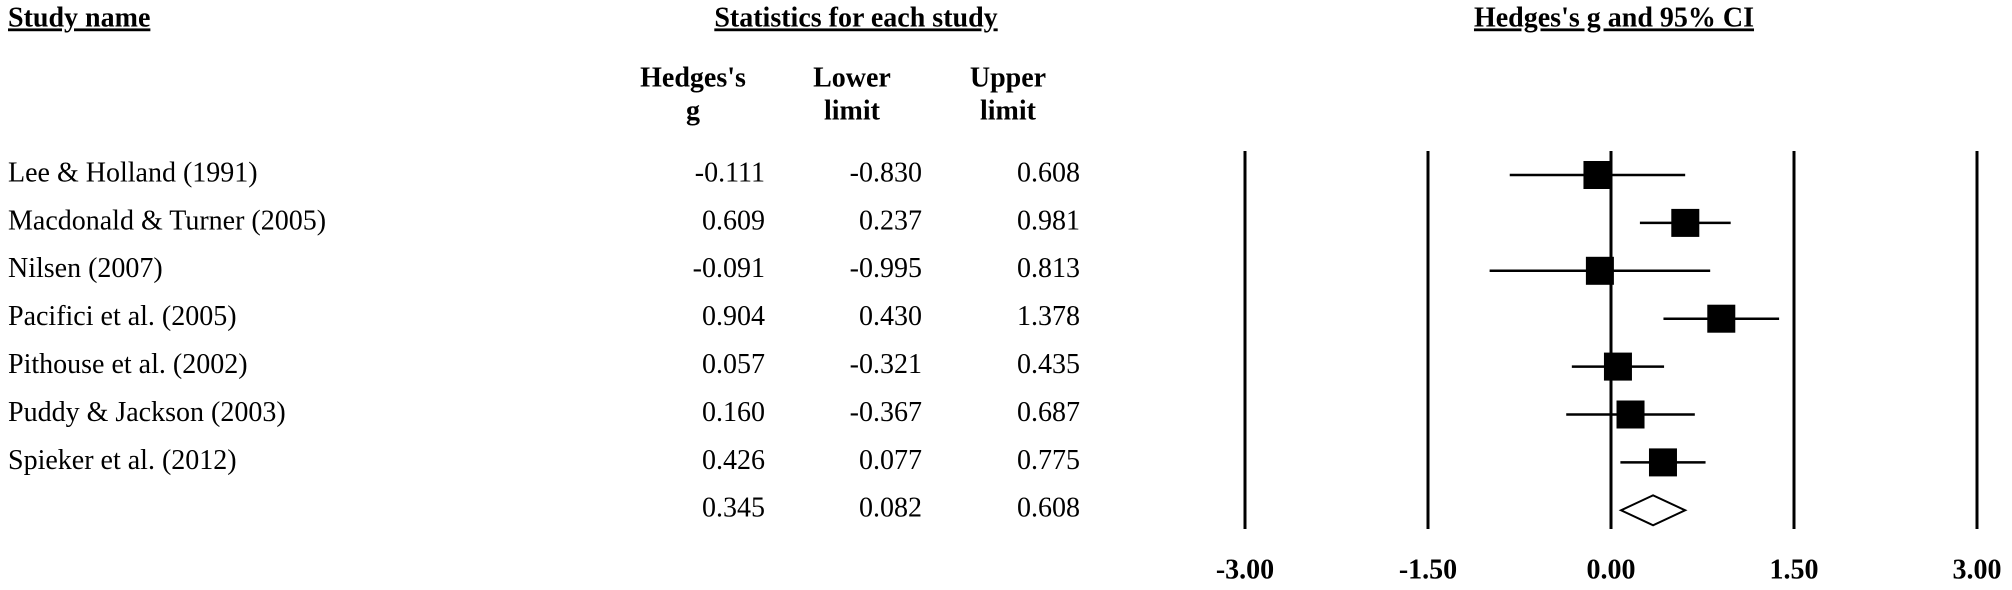  What do you see at coordinates (1245, 569) in the screenshot?
I see `x-tick-label: -3.00` at bounding box center [1245, 569].